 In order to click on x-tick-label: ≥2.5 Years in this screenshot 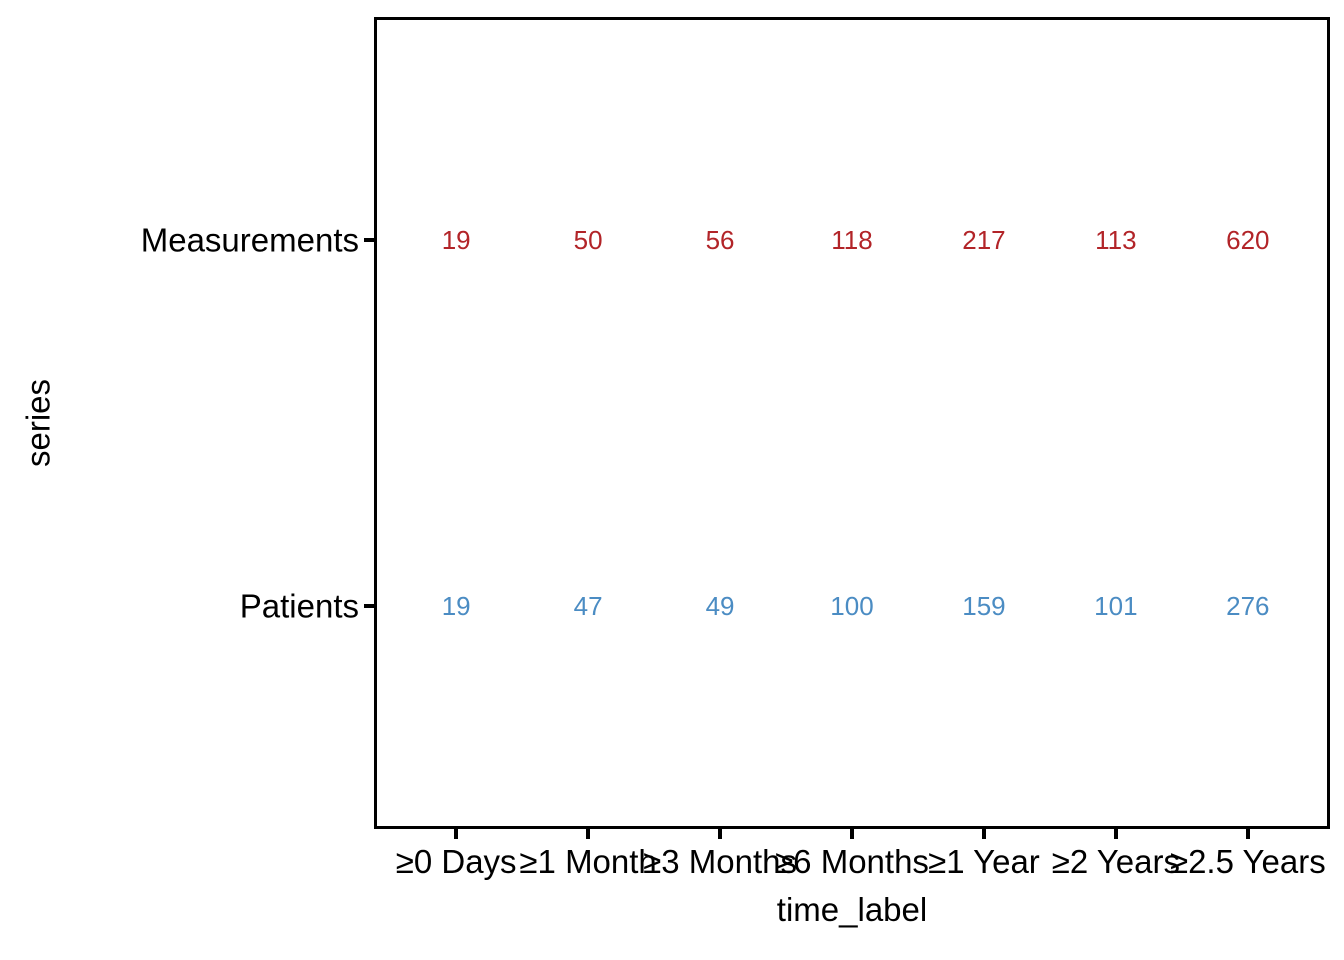, I will do `click(1247, 861)`.